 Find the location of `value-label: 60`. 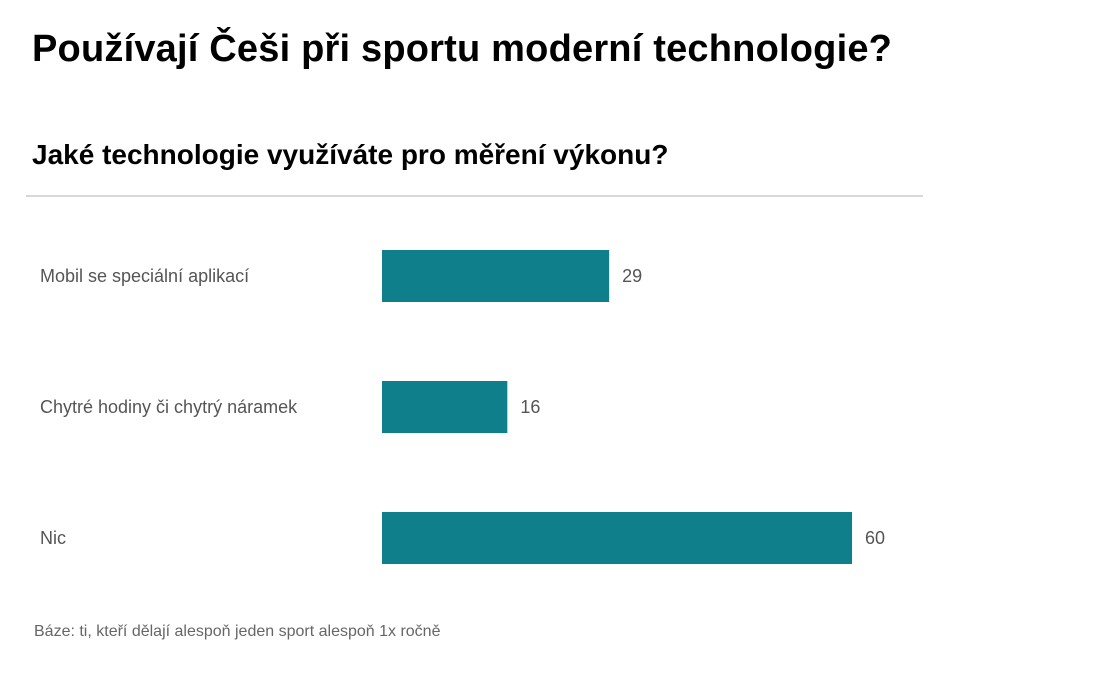

value-label: 60 is located at coordinates (875, 538).